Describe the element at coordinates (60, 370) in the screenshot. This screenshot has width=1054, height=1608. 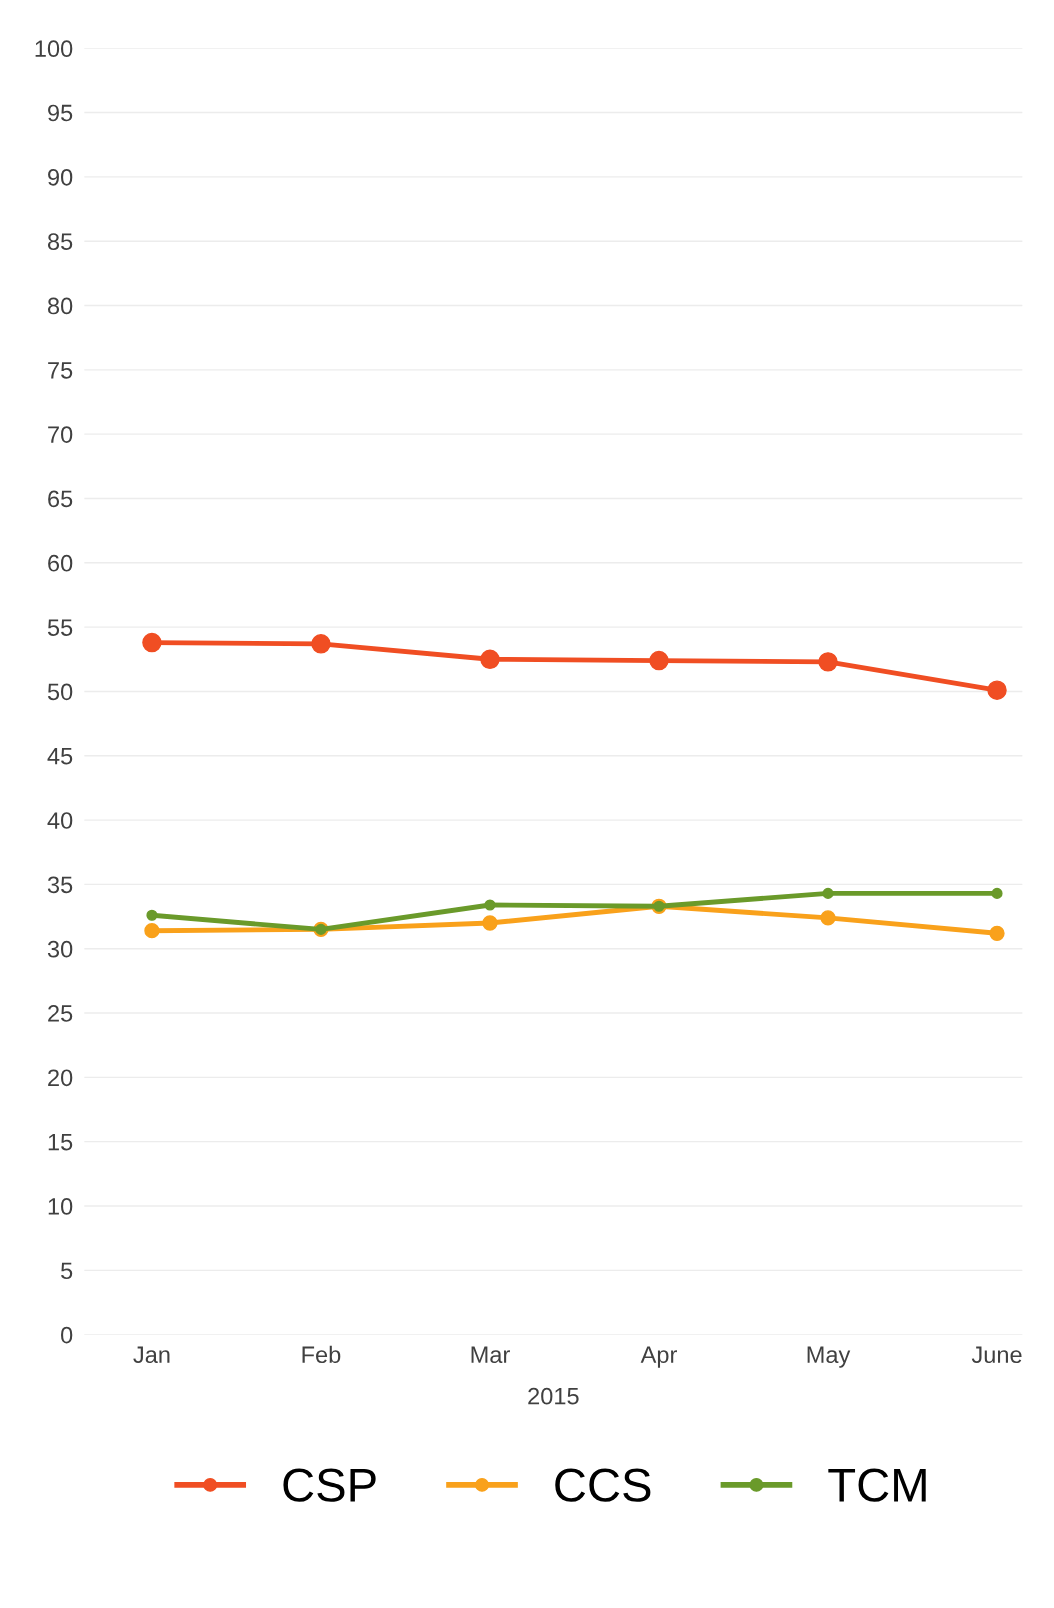
I see `y-tick-label: 75` at that location.